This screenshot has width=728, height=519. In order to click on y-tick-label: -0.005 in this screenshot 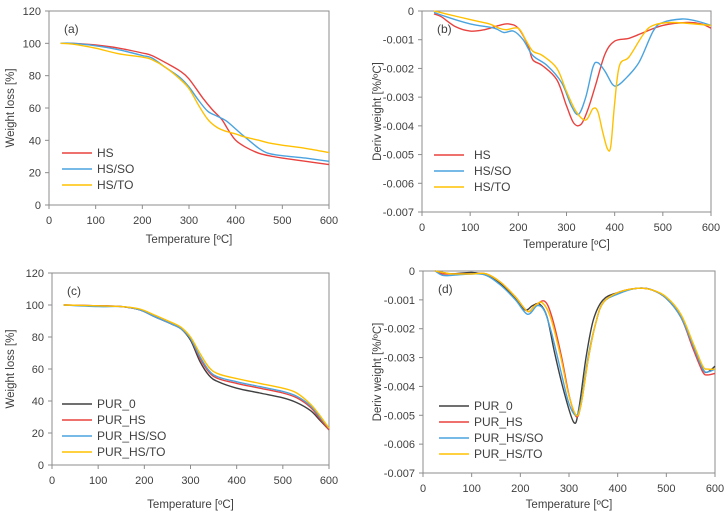, I will do `click(398, 156)`.